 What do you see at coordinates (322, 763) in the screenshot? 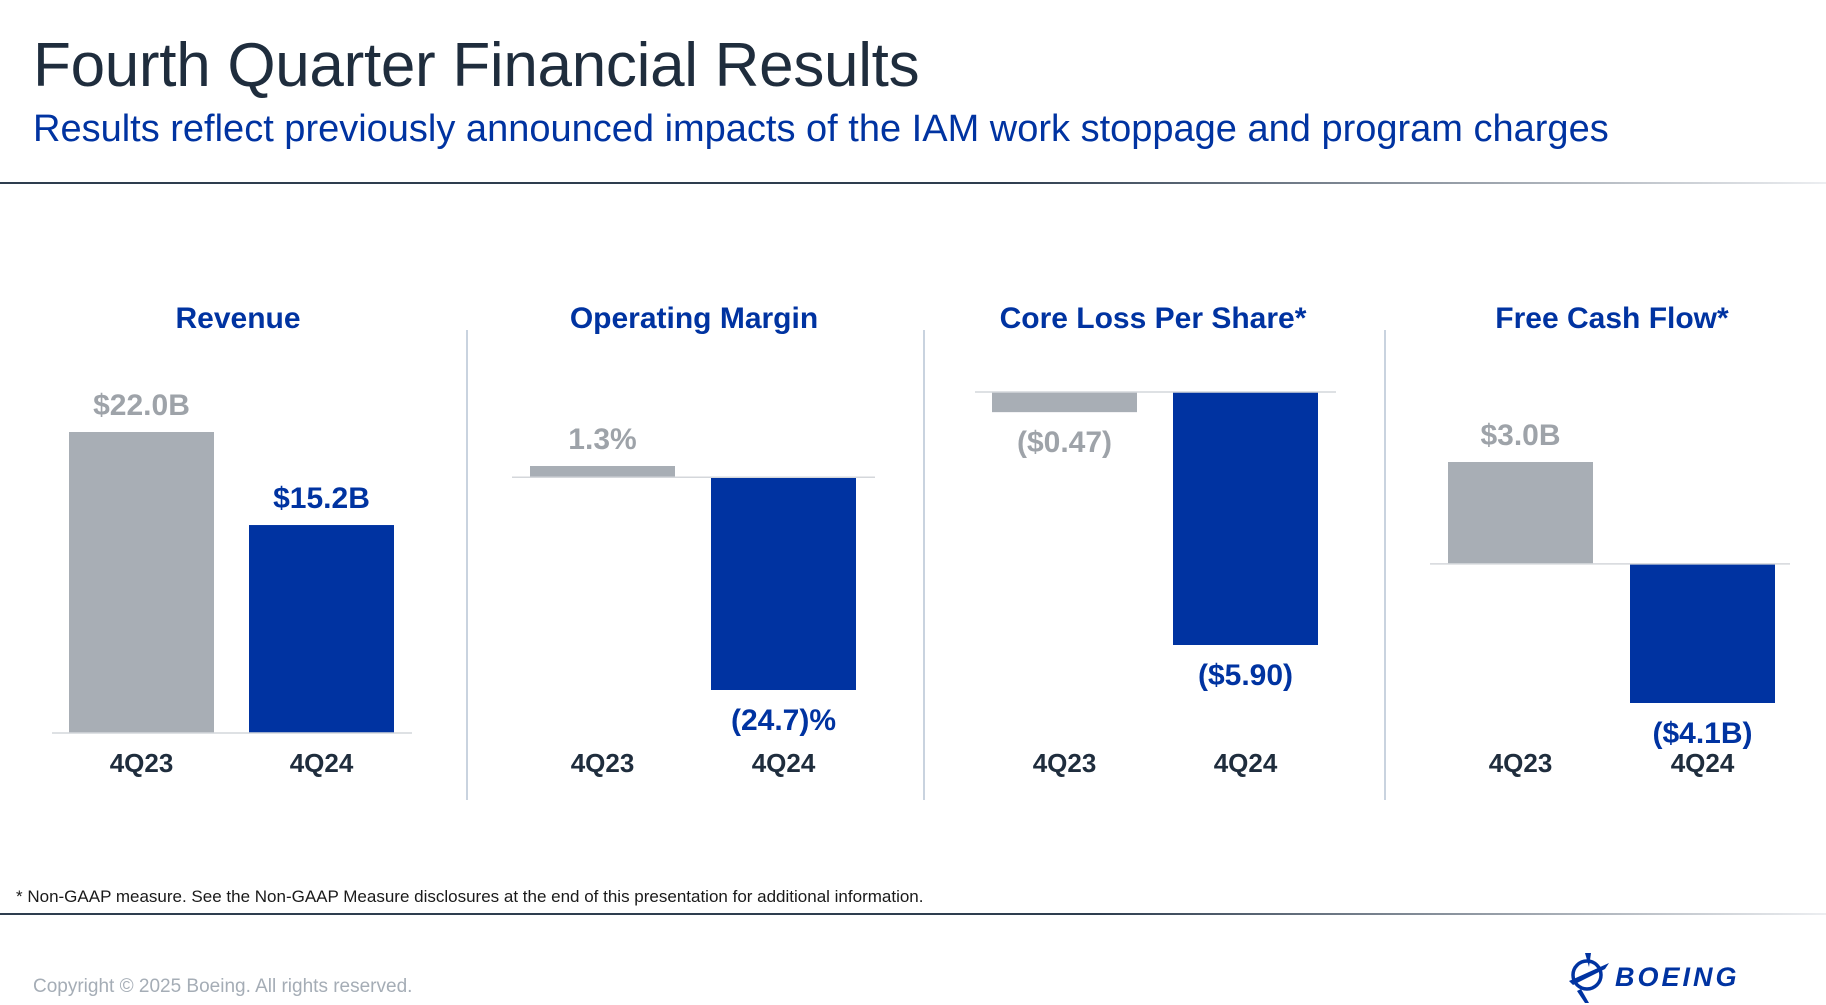
I see `revenue-category-label-4q24: 4Q24` at bounding box center [322, 763].